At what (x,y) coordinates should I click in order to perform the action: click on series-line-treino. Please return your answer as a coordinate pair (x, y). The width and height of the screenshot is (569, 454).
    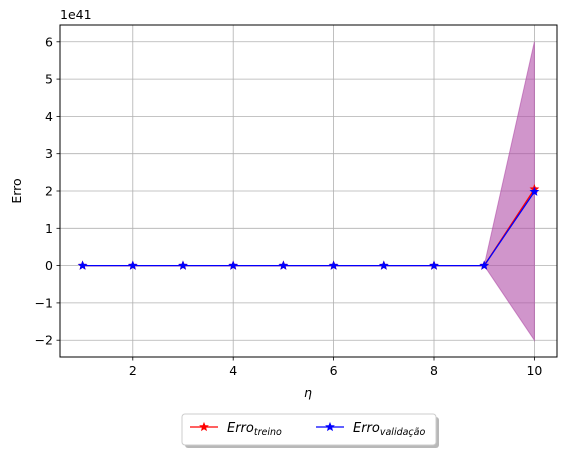
    Looking at the image, I should click on (309, 227).